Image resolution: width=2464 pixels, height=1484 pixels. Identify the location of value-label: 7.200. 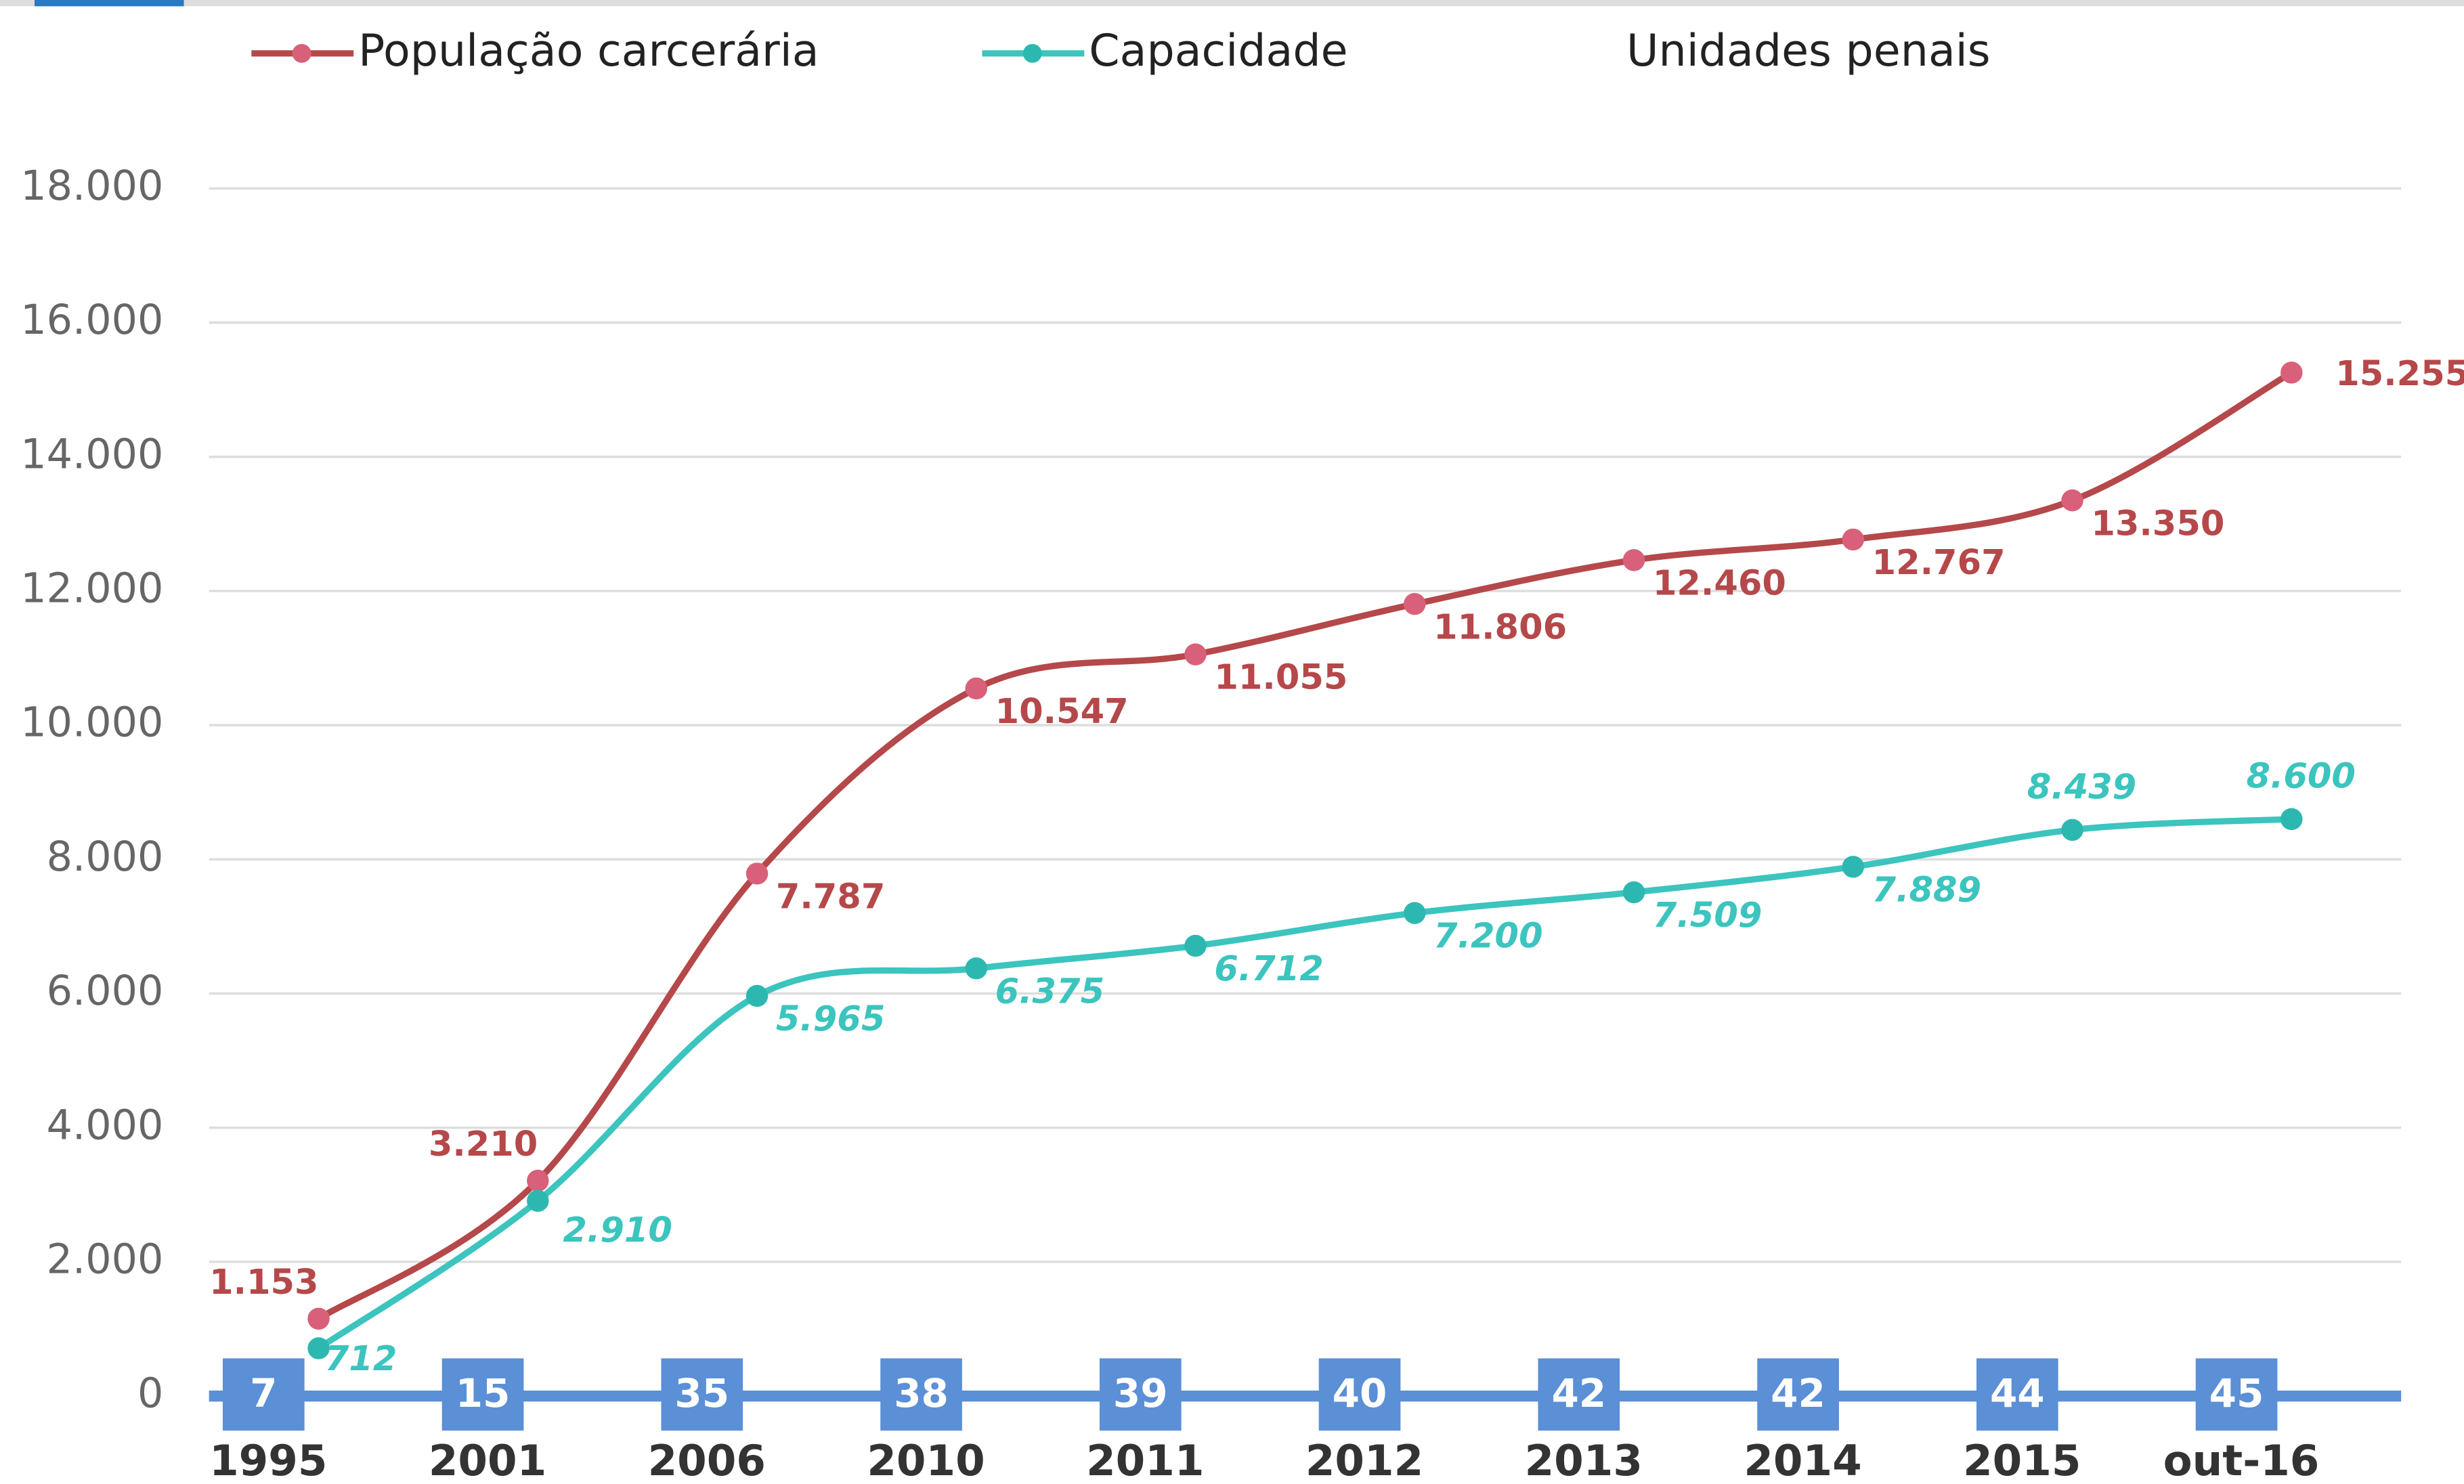
(1488, 937).